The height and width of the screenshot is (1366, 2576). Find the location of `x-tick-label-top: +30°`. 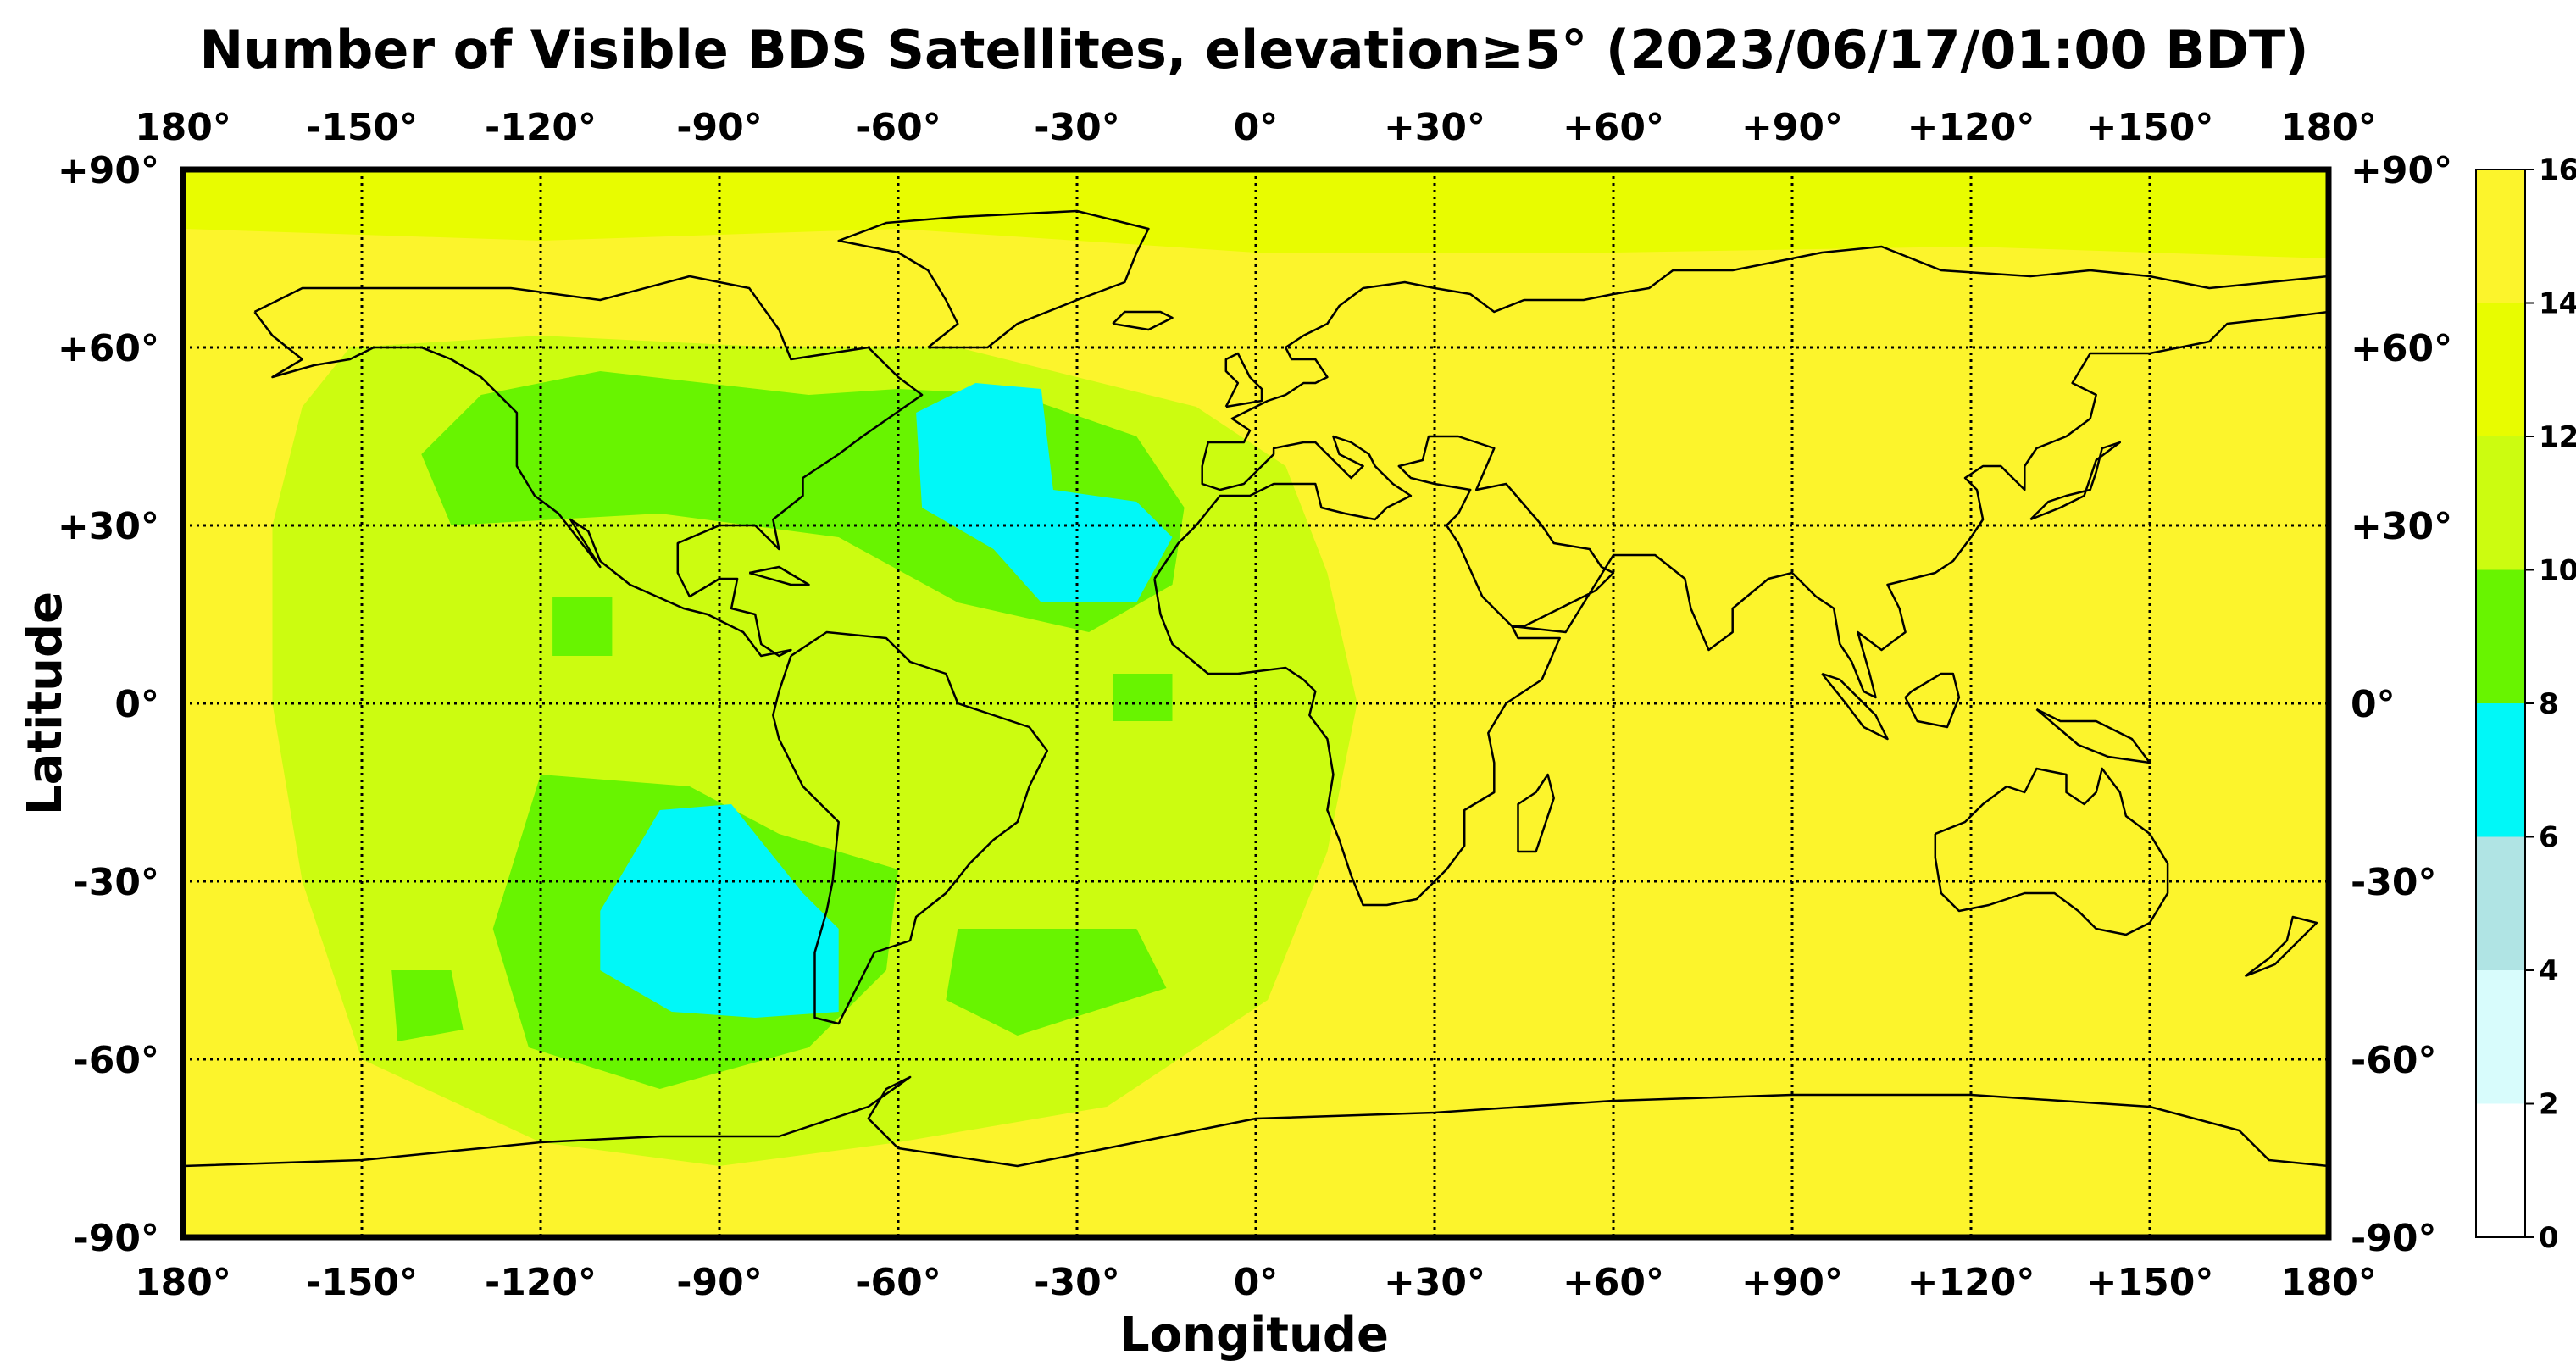

x-tick-label-top: +30° is located at coordinates (1434, 127).